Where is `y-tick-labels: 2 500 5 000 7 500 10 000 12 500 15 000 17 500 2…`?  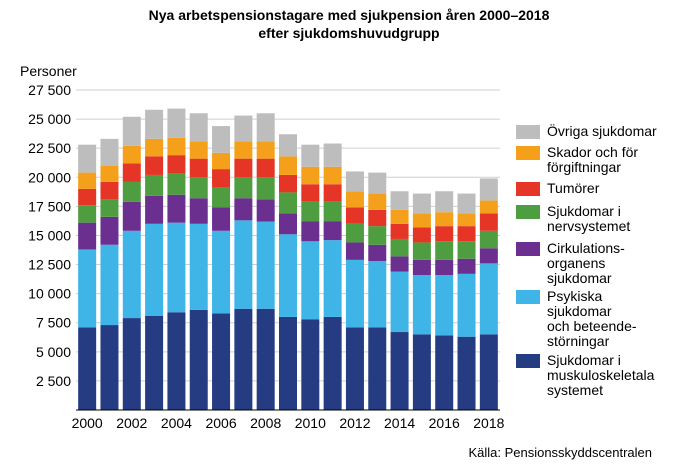
y-tick-labels: 2 500 5 000 7 500 10 000 12 500 15 000 17 500 2… is located at coordinates (49, 235).